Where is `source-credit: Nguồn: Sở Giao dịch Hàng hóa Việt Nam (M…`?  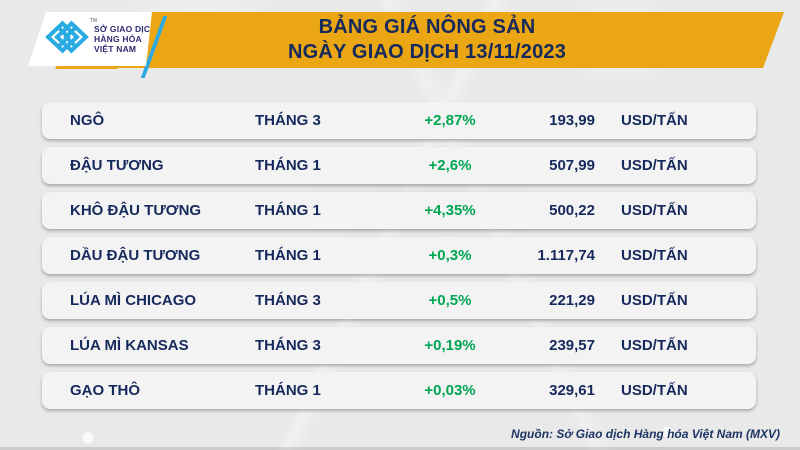 source-credit: Nguồn: Sở Giao dịch Hàng hóa Việt Nam (M… is located at coordinates (645, 434).